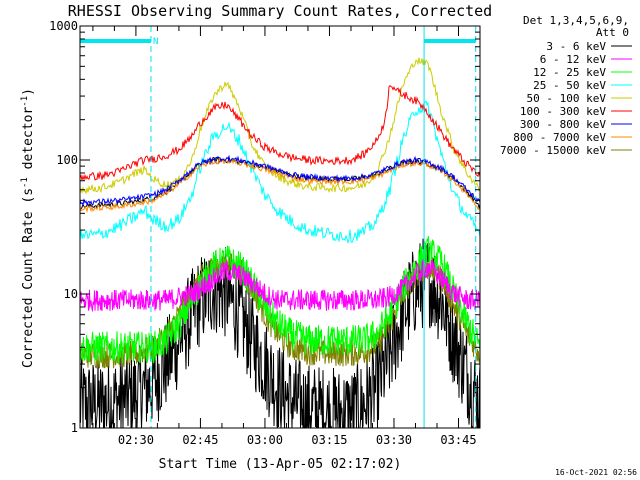 Image resolution: width=640 pixels, height=480 pixels. Describe the element at coordinates (265, 440) in the screenshot. I see `x-tick-label-2: 03:00` at that location.